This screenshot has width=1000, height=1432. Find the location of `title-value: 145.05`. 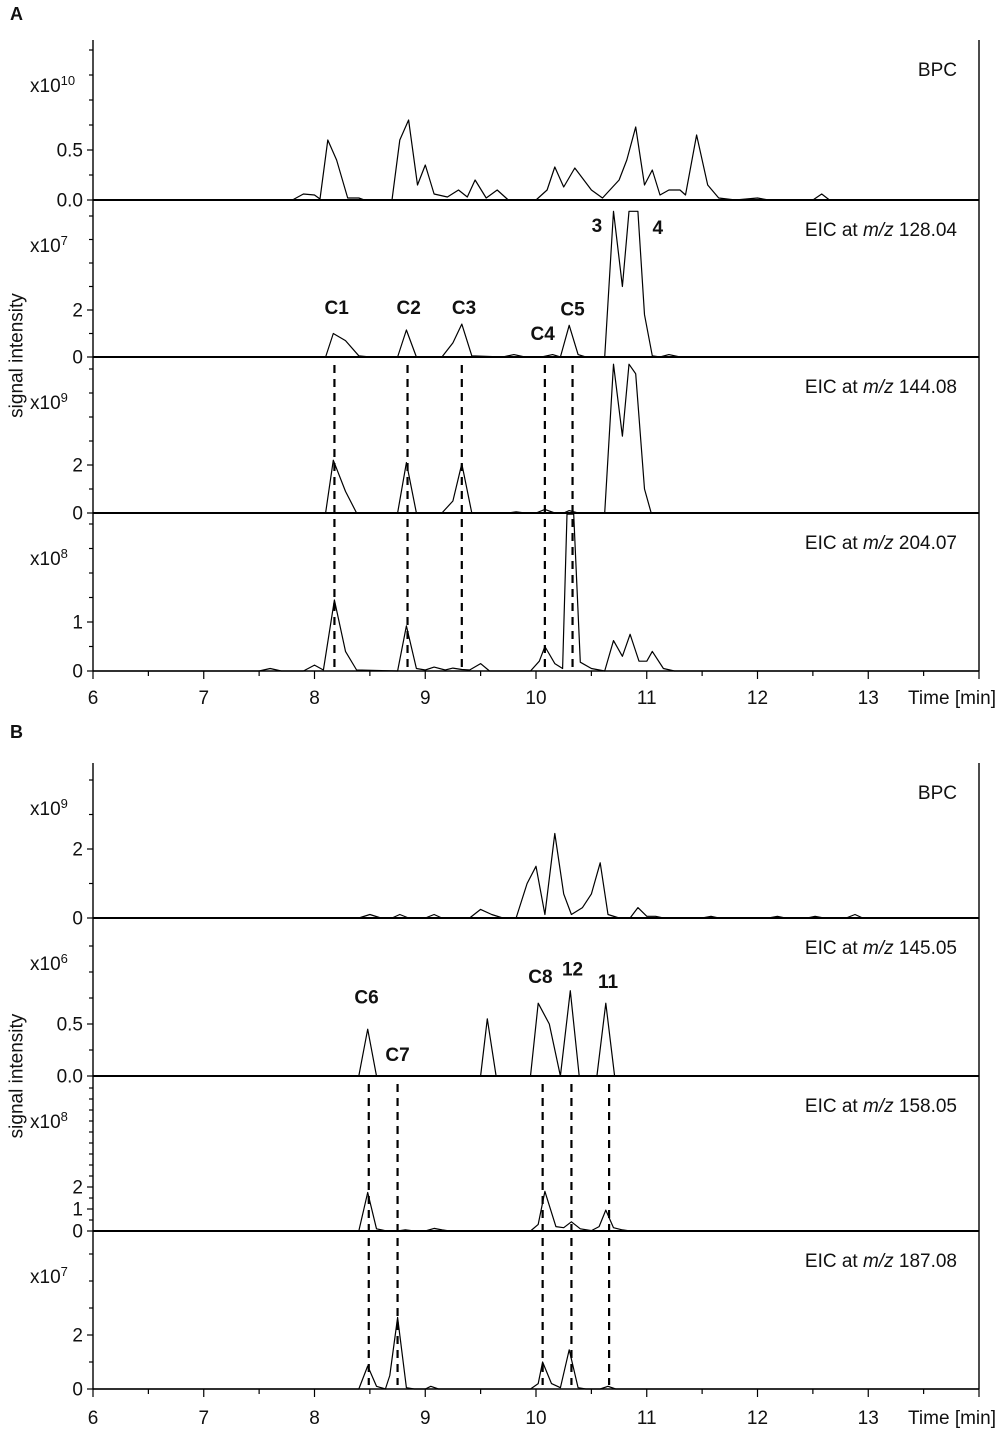

title-value: 145.05 is located at coordinates (925, 948).